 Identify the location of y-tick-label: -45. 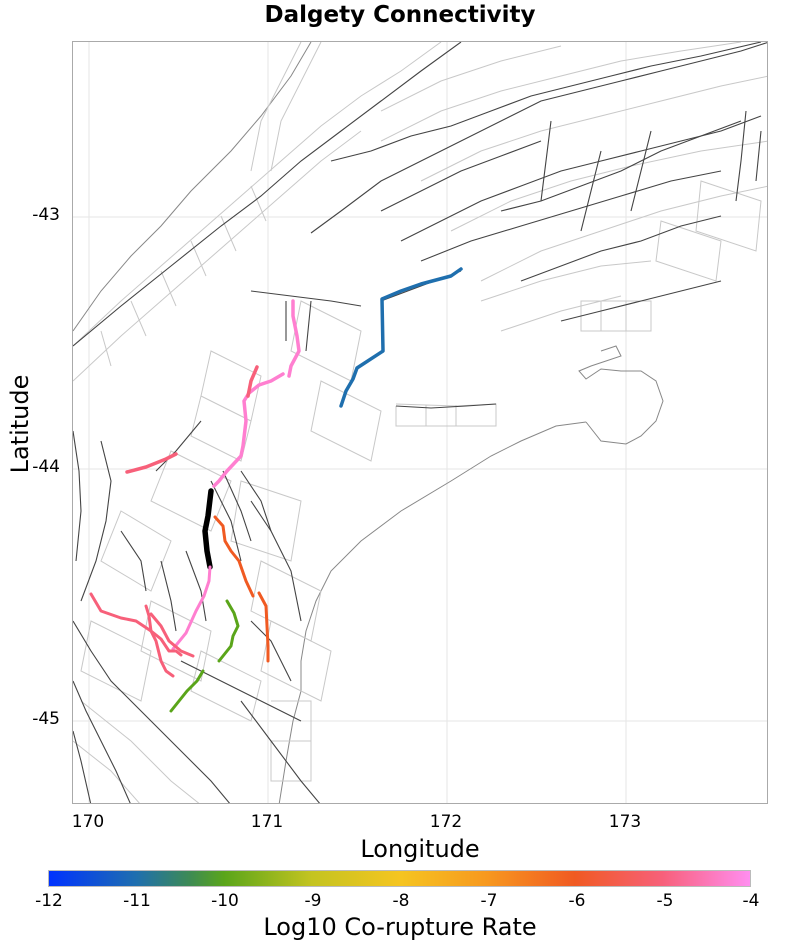
(46, 719).